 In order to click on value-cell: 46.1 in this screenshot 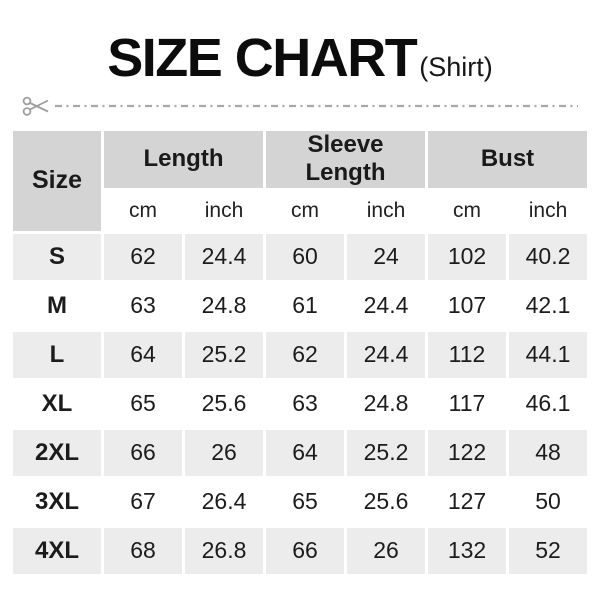, I will do `click(548, 403)`.